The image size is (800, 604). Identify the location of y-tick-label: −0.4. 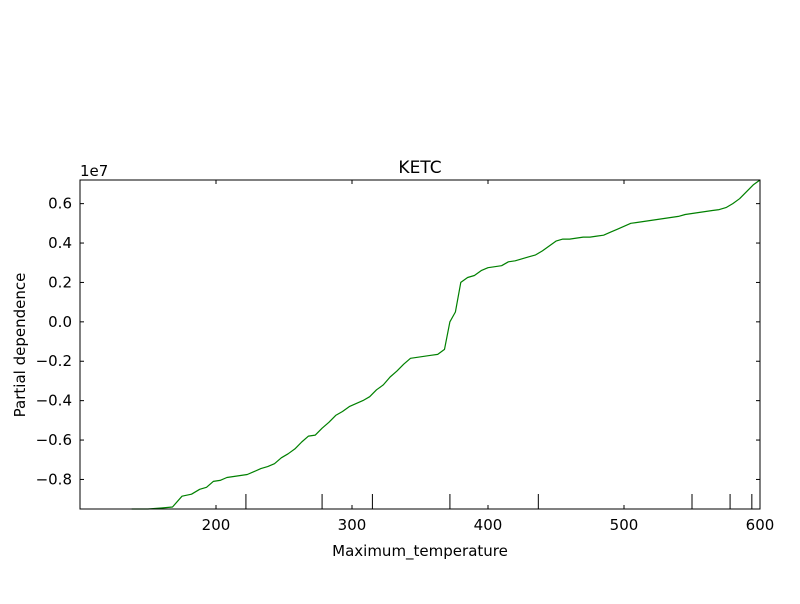
(54, 401).